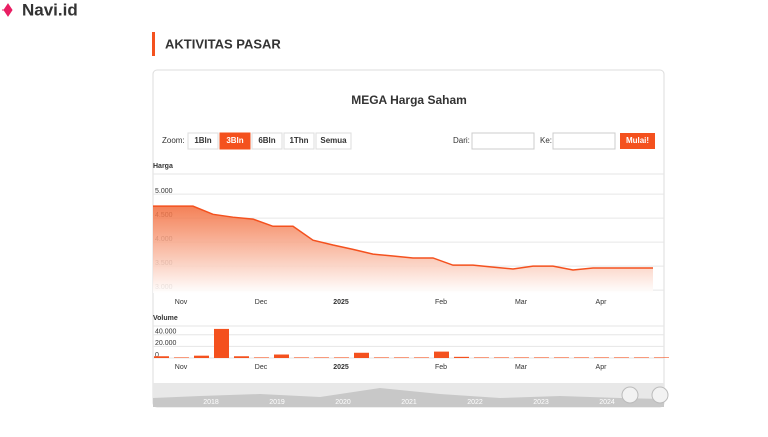  What do you see at coordinates (343, 402) in the screenshot?
I see `navigator-year: 2020` at bounding box center [343, 402].